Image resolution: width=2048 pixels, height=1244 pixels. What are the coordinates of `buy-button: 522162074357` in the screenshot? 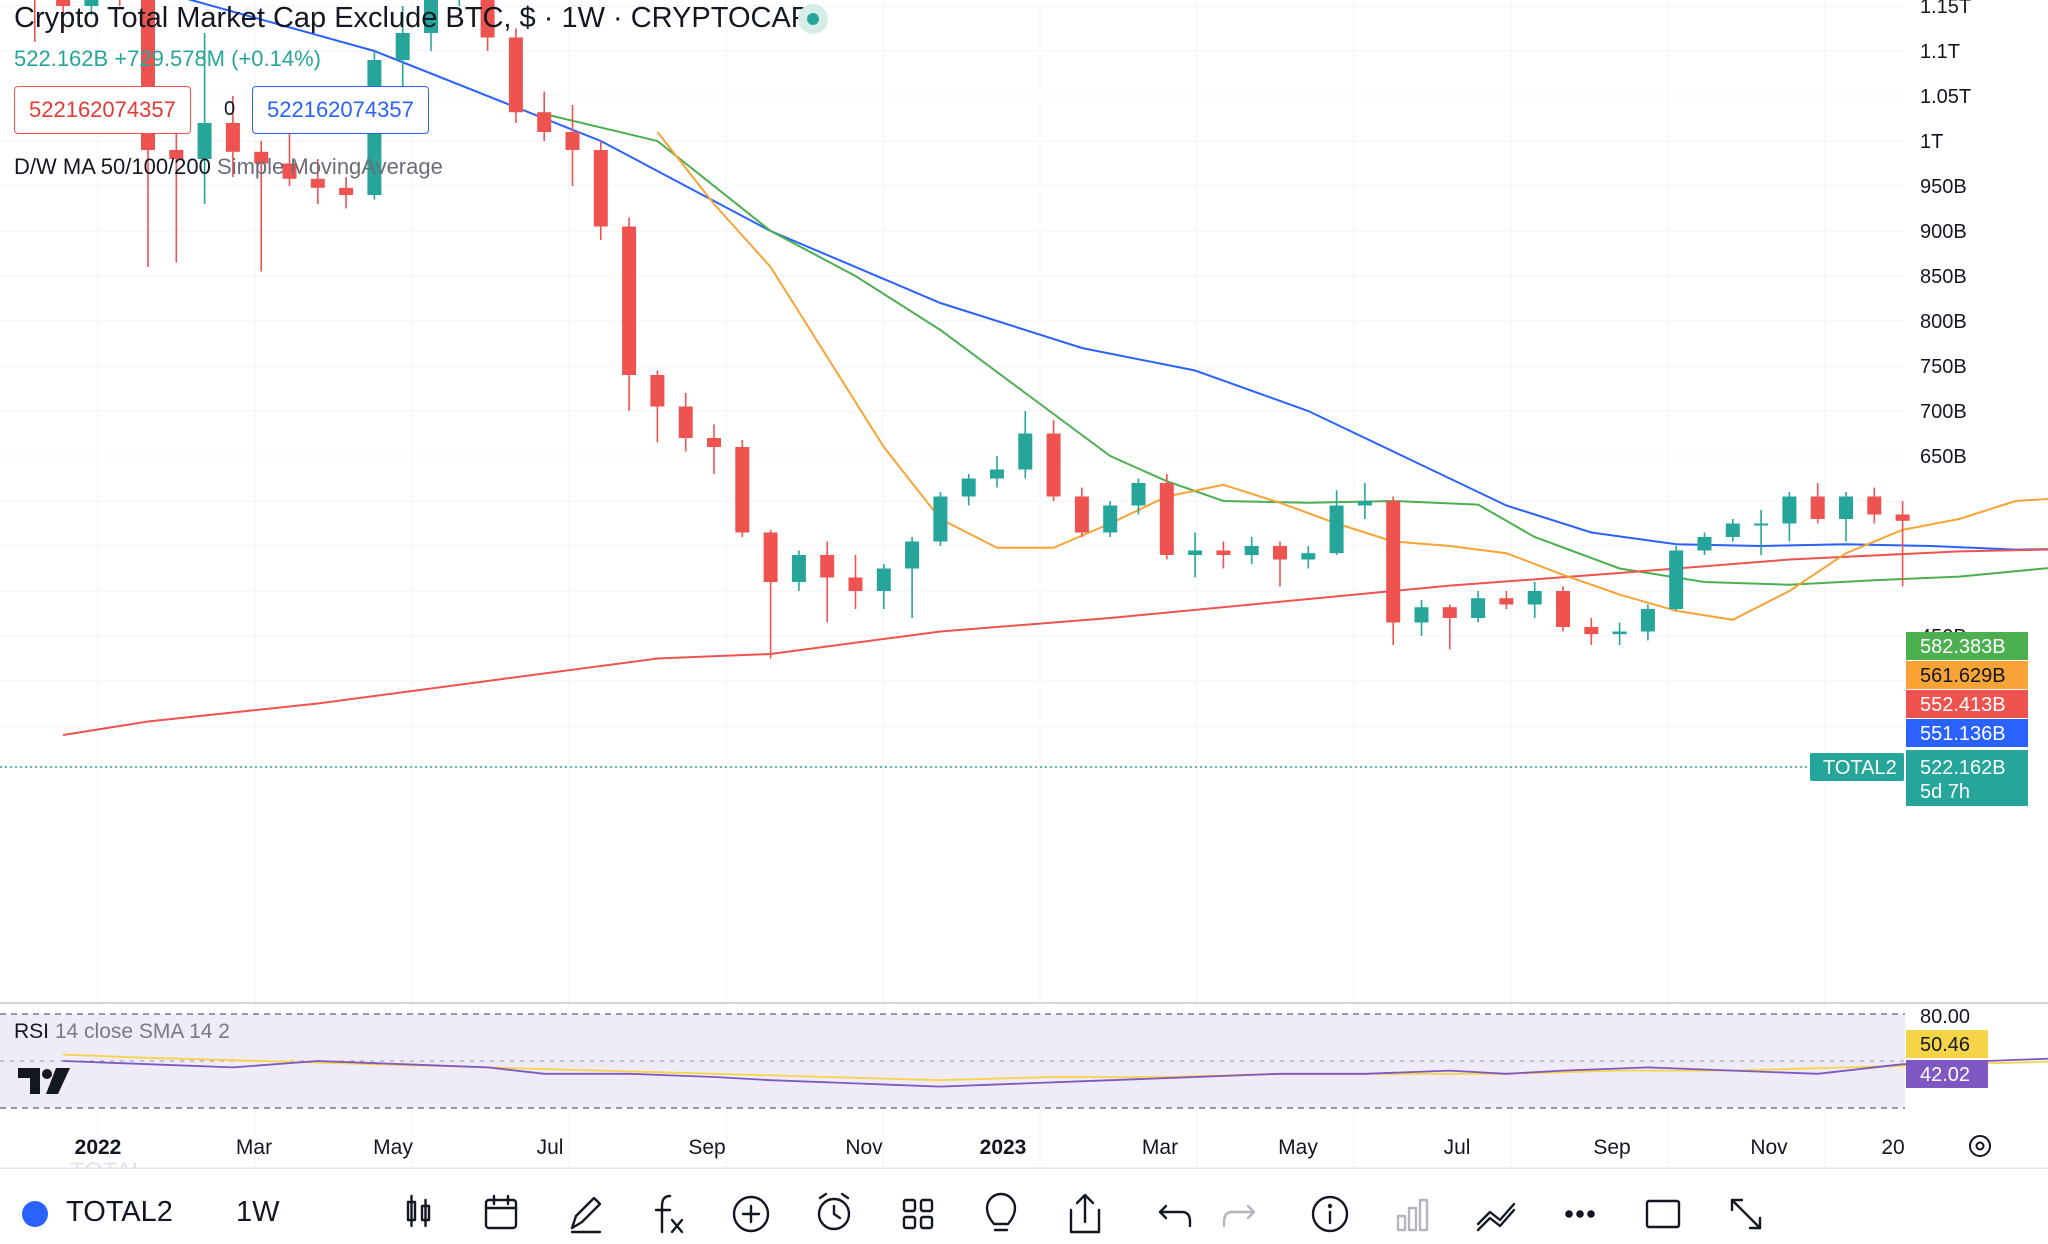 It's located at (340, 110).